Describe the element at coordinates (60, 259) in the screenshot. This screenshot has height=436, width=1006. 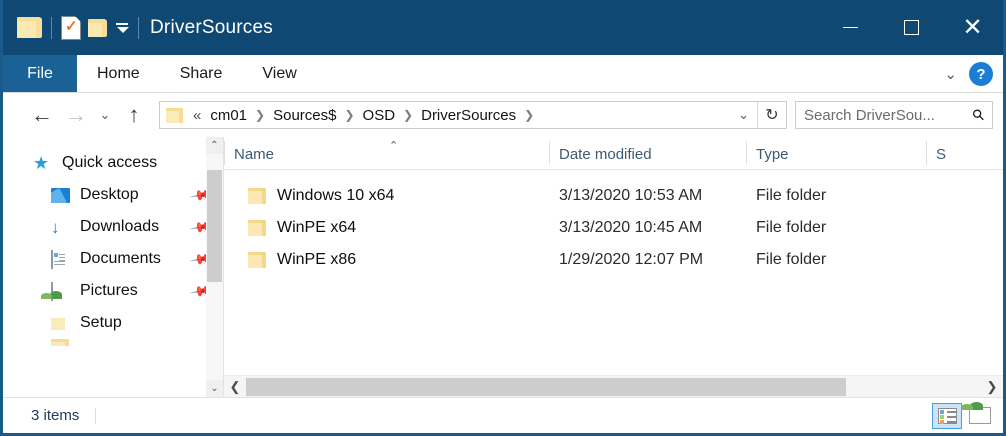
I see `documents-icon` at that location.